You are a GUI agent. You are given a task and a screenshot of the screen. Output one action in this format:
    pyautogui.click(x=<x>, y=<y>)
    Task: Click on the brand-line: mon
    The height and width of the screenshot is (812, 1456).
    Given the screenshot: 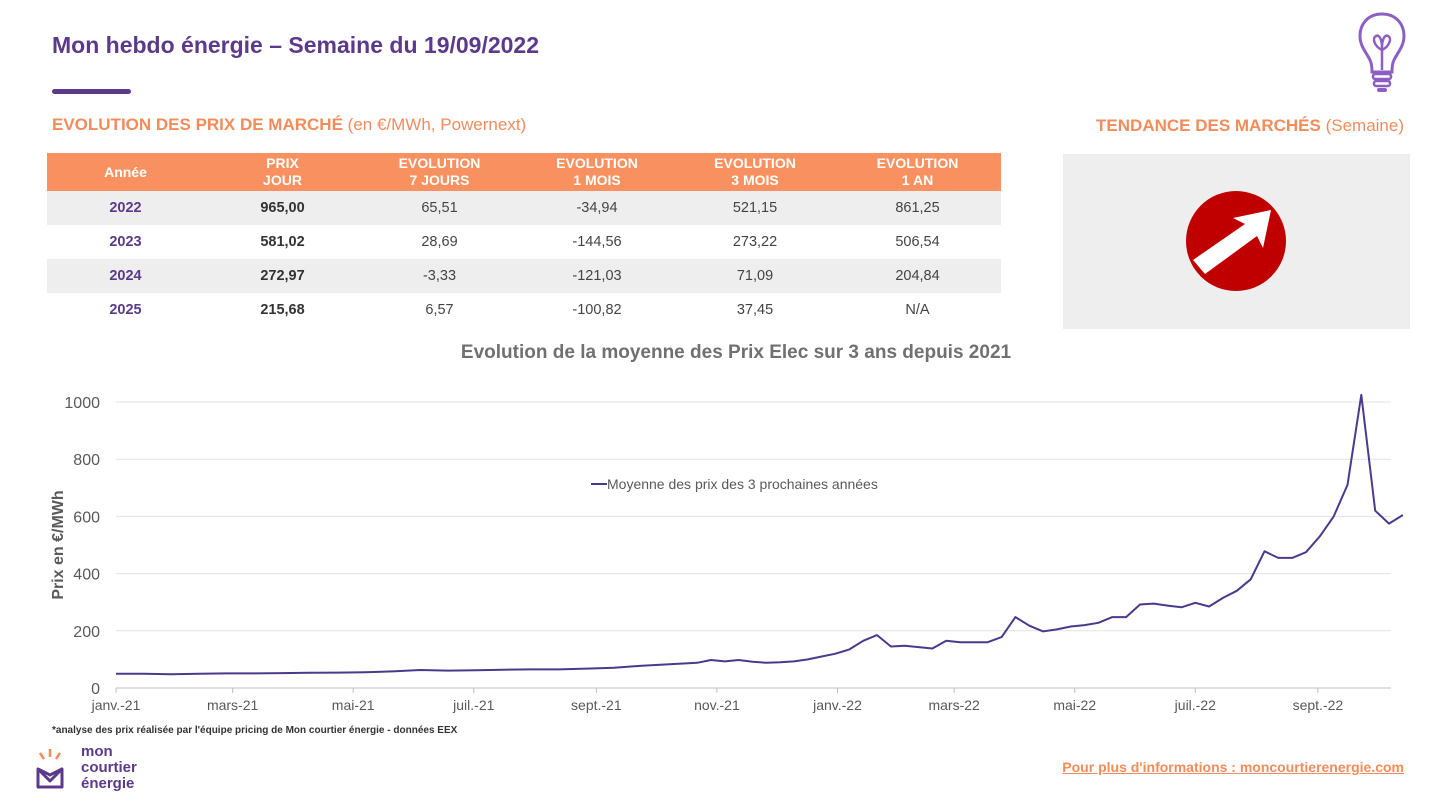 What is the action you would take?
    pyautogui.click(x=97, y=751)
    